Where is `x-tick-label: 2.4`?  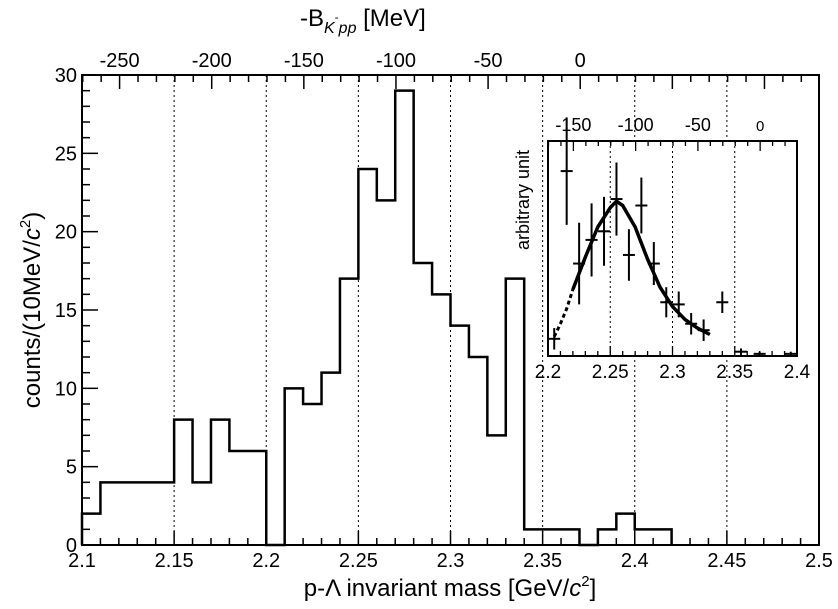
x-tick-label: 2.4 is located at coordinates (635, 561).